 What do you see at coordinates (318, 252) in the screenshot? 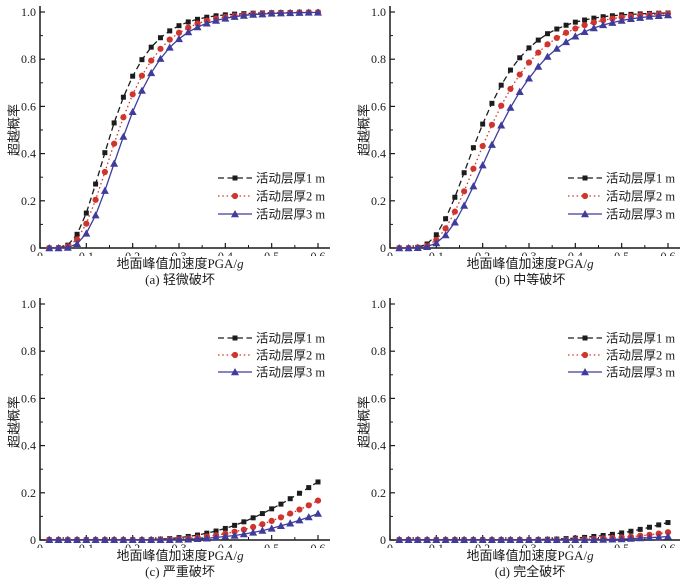
I see `x-tick-label: 0.6` at bounding box center [318, 252].